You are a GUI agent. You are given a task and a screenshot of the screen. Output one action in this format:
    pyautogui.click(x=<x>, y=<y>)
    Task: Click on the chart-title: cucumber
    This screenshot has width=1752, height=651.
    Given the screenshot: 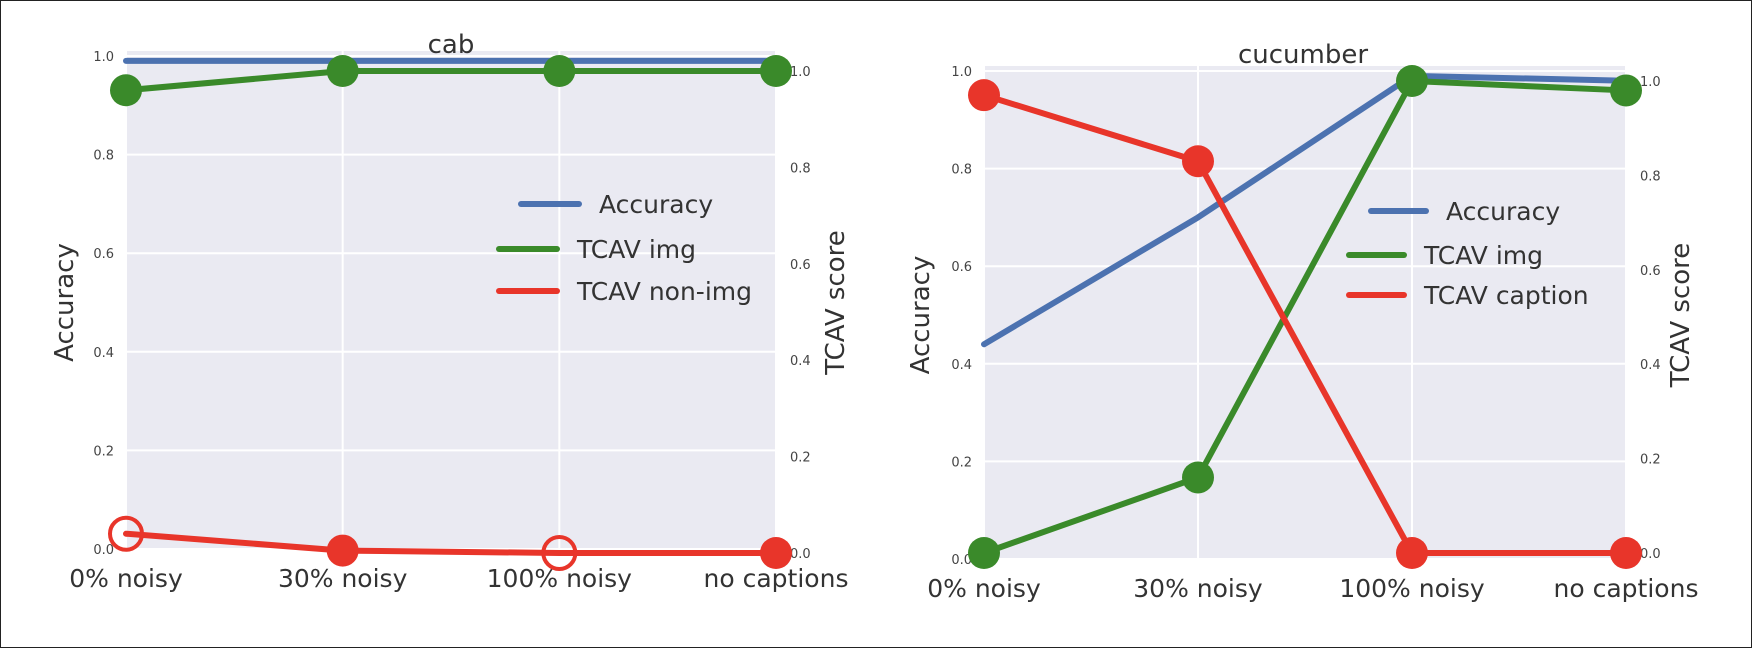 What is the action you would take?
    pyautogui.click(x=1303, y=55)
    